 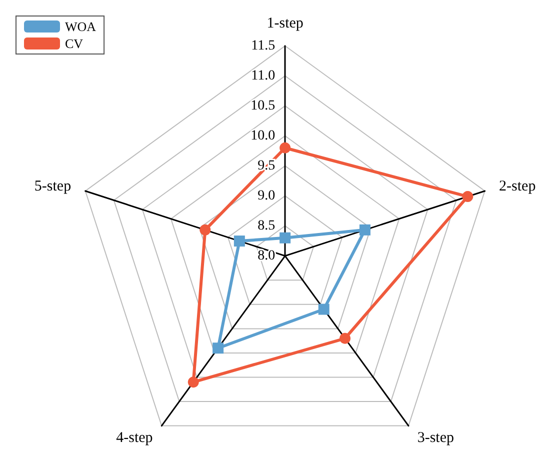 I want to click on y-tick-label: 11.5, so click(x=263, y=46).